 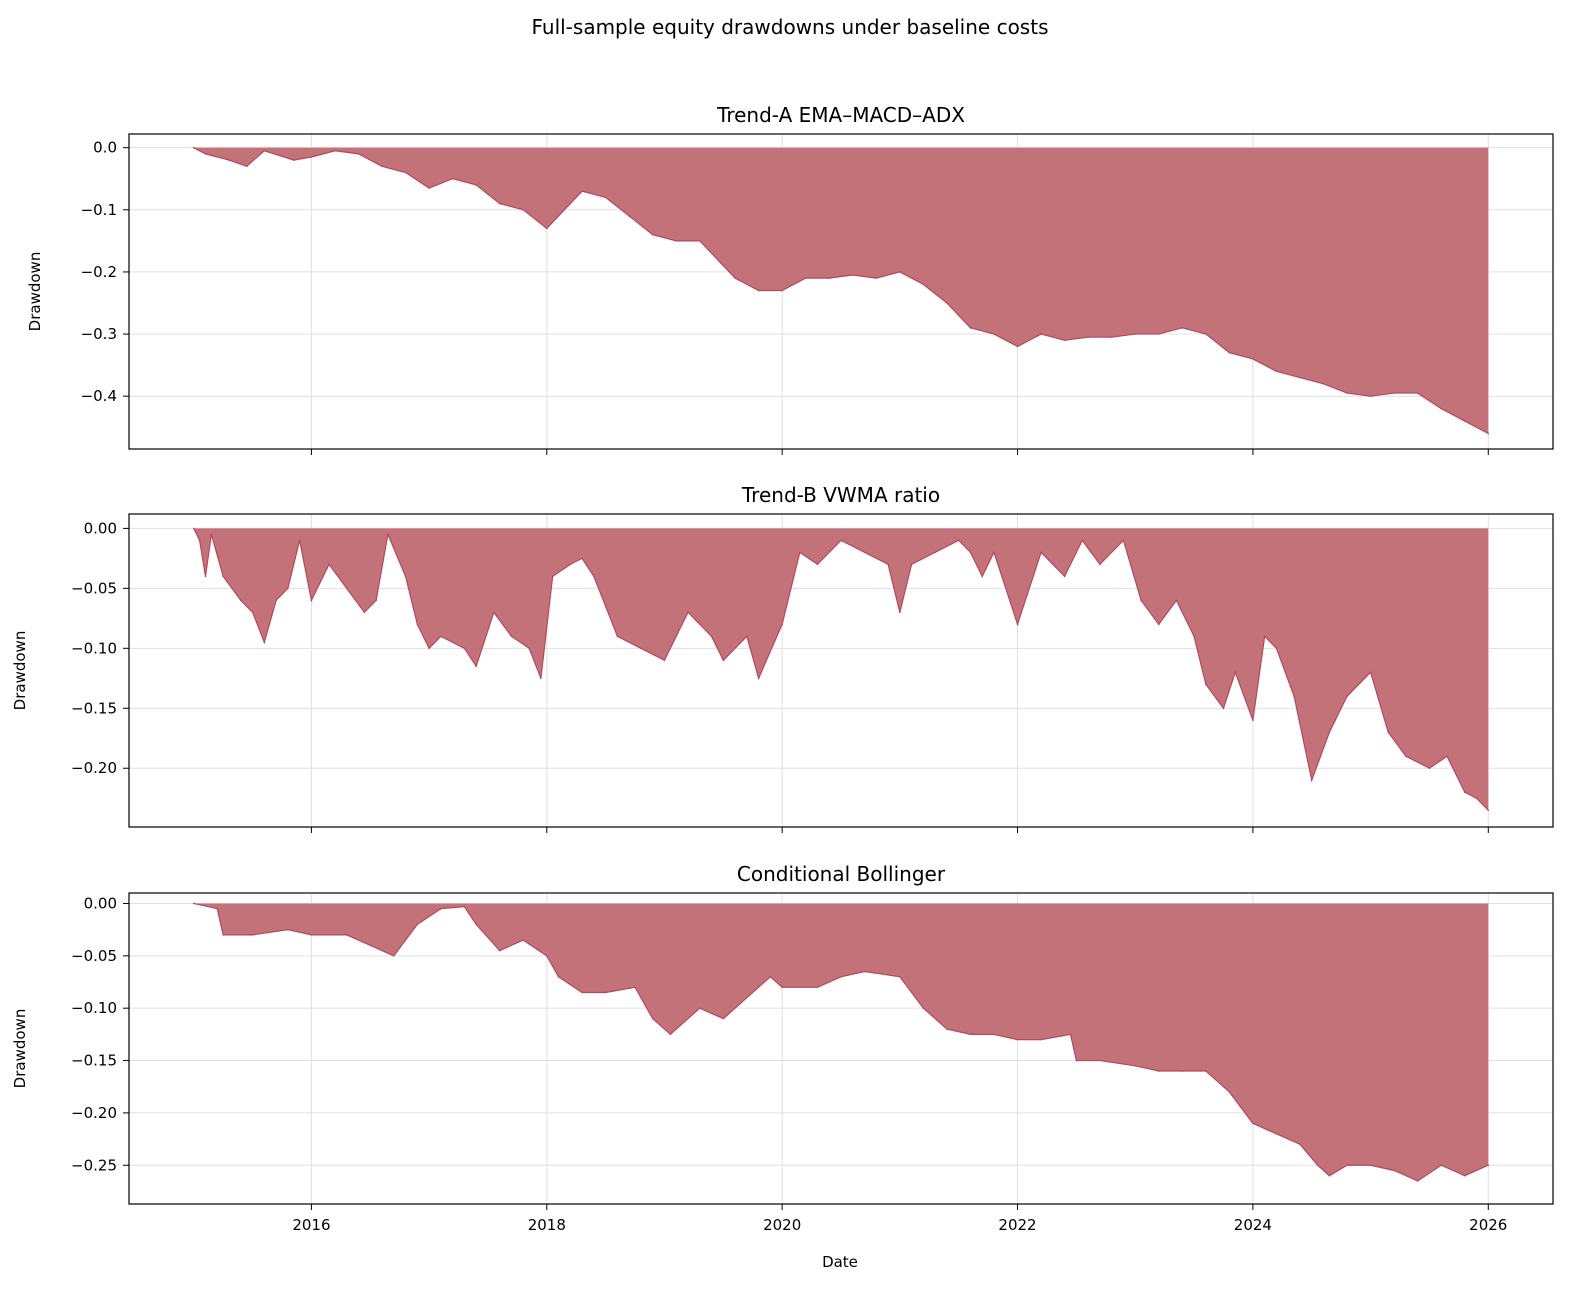 What do you see at coordinates (105, 148) in the screenshot?
I see `y-tick-label: 0.0` at bounding box center [105, 148].